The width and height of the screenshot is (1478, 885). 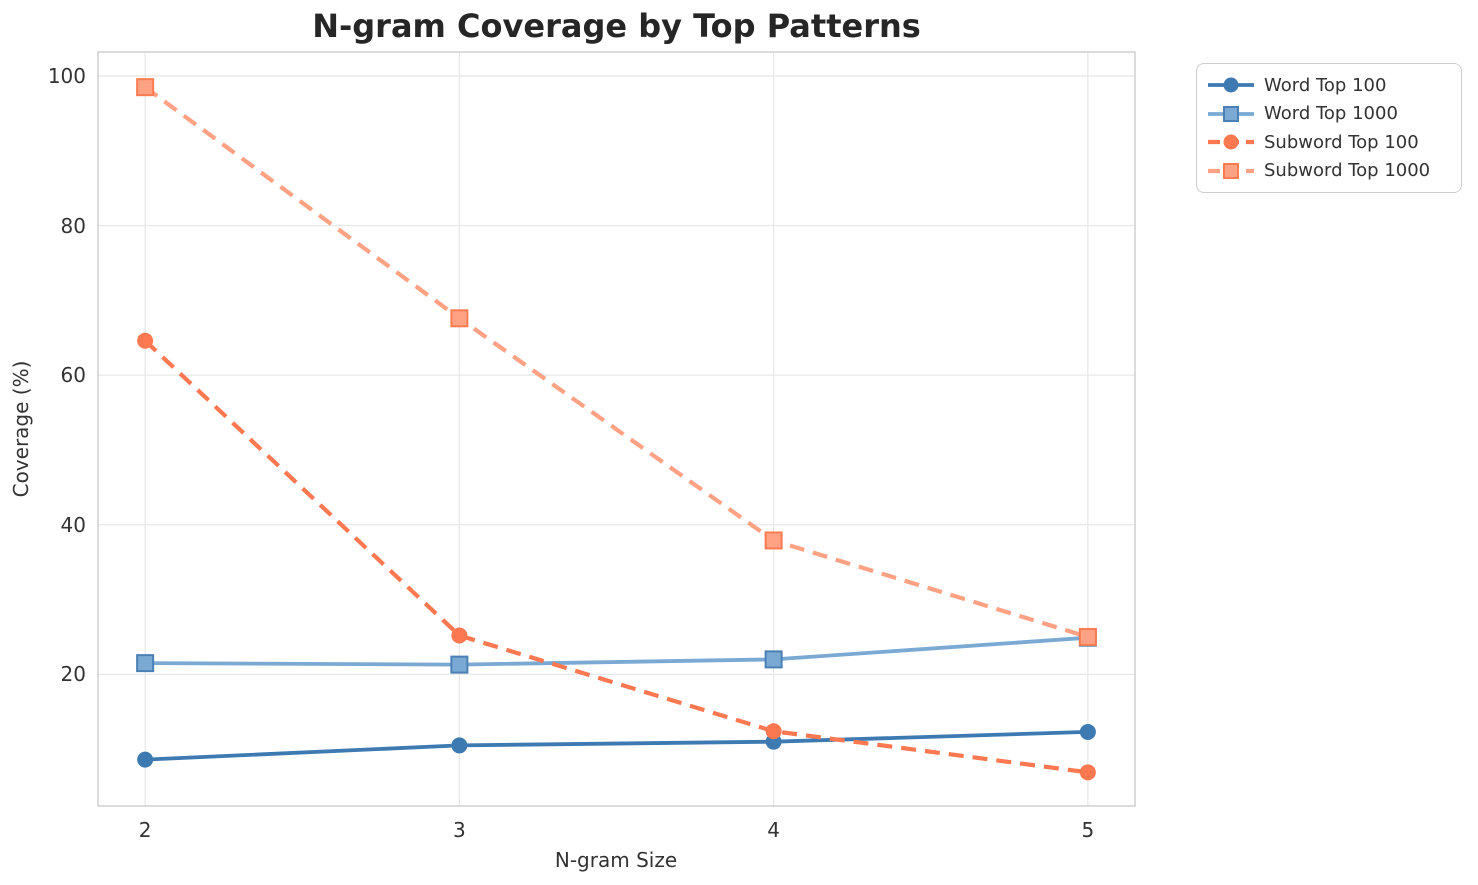 I want to click on legend-item-word-top-1000: Word Top 1000, so click(x=1329, y=114).